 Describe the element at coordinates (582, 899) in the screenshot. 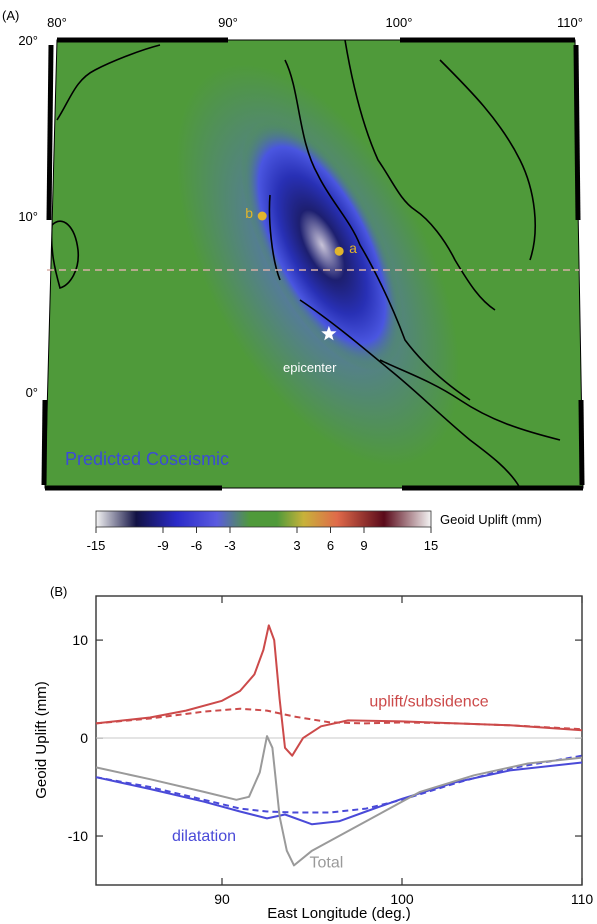

I see `x-tick-label: 110` at that location.